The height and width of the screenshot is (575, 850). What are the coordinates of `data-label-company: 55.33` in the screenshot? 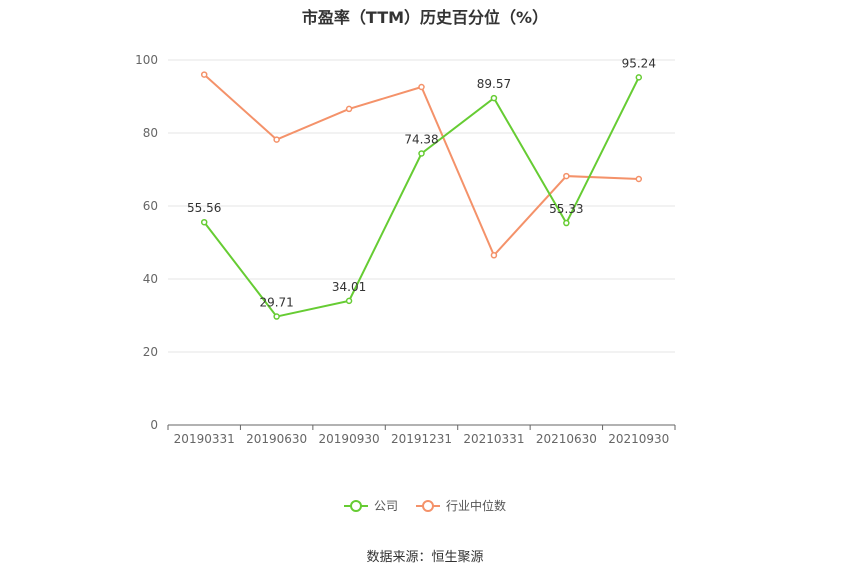 It's located at (566, 209).